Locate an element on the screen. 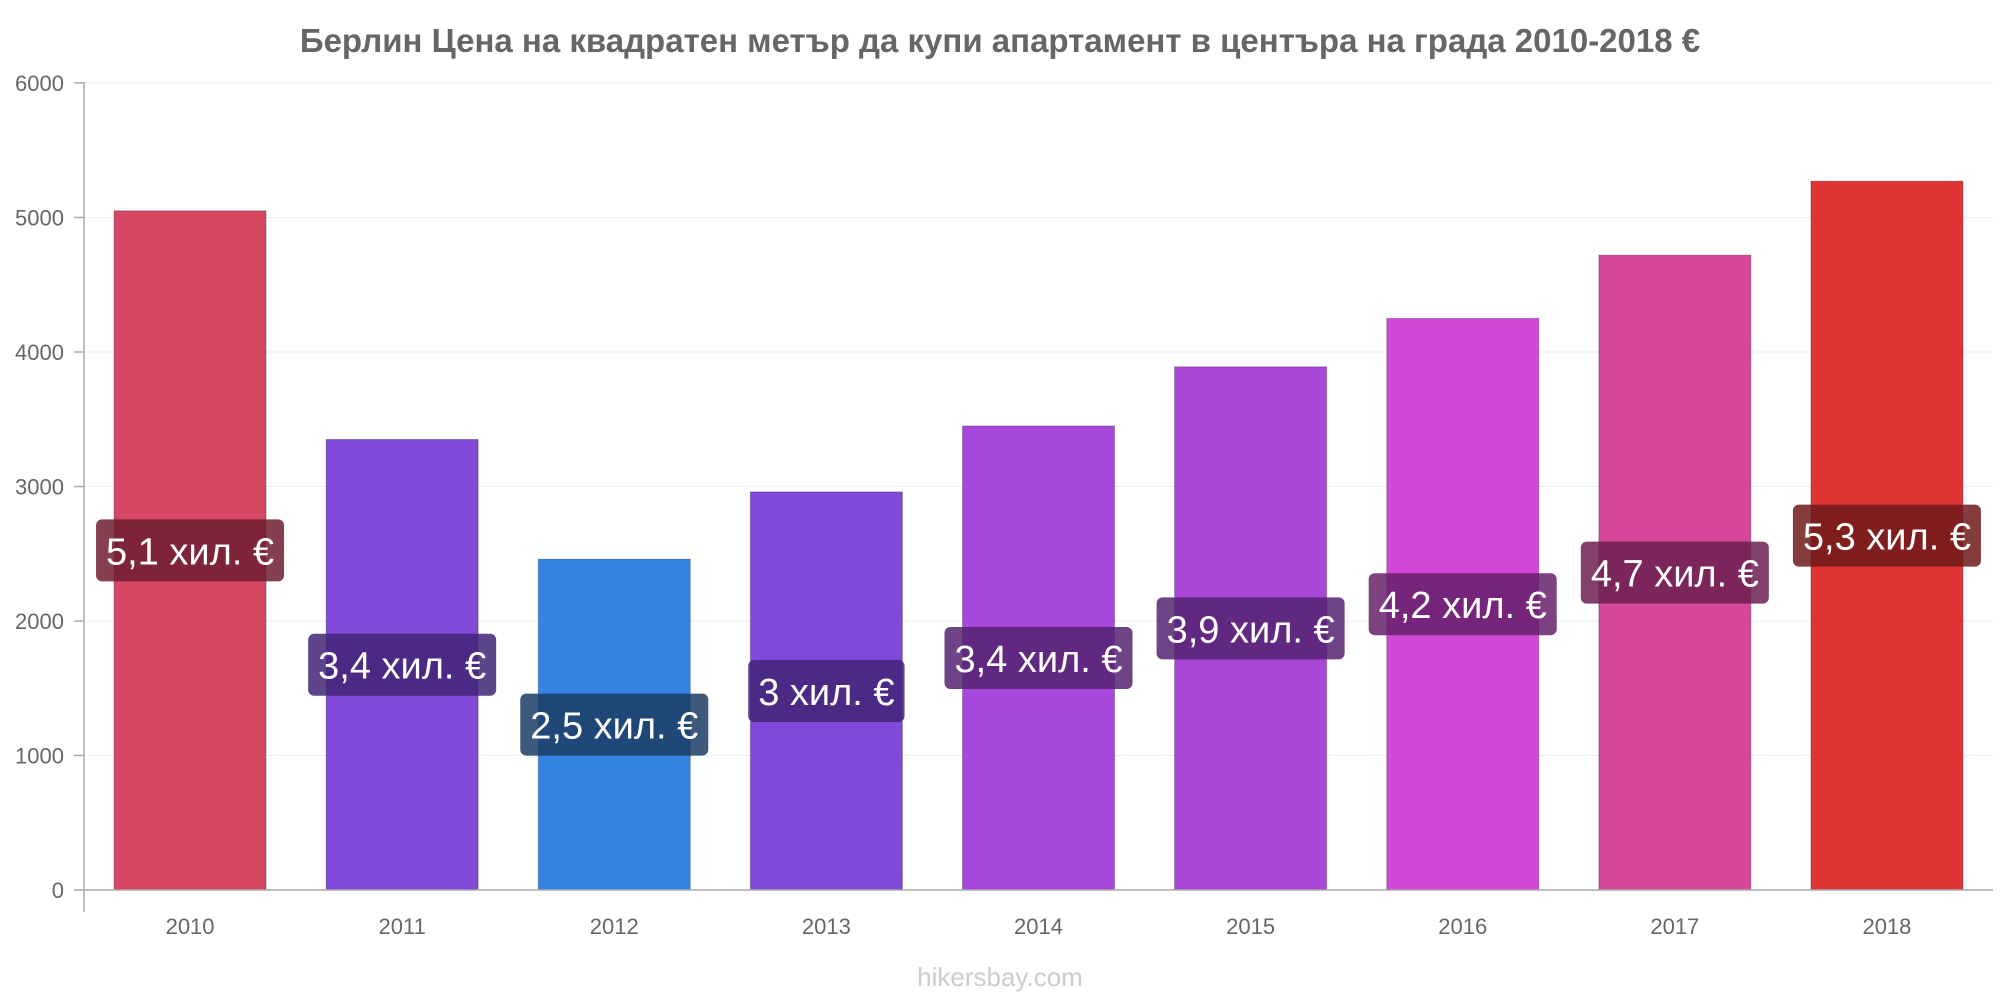 The width and height of the screenshot is (2000, 1000). data-label-text: 5,1 хил. € is located at coordinates (190, 552).